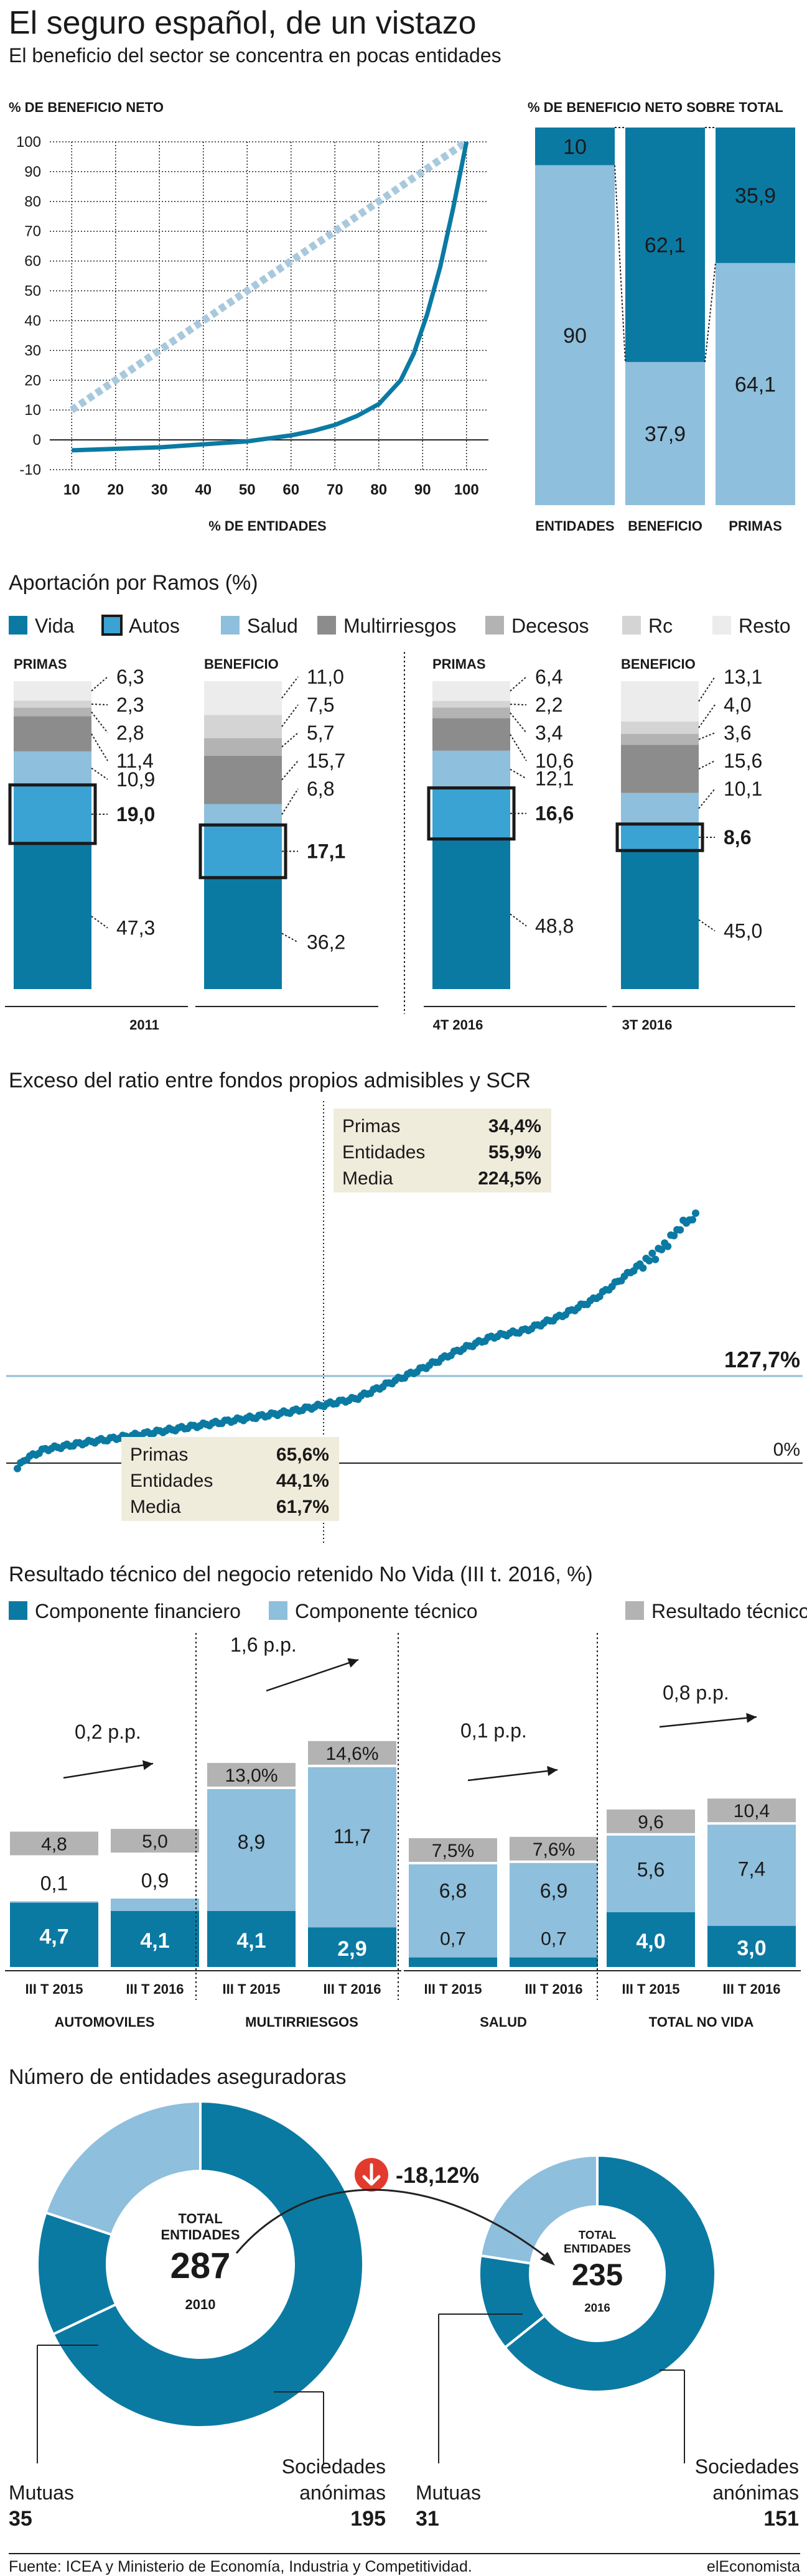 The width and height of the screenshot is (807, 2576). Describe the element at coordinates (321, 789) in the screenshot. I see `ramo-value-label: 6,8` at that location.